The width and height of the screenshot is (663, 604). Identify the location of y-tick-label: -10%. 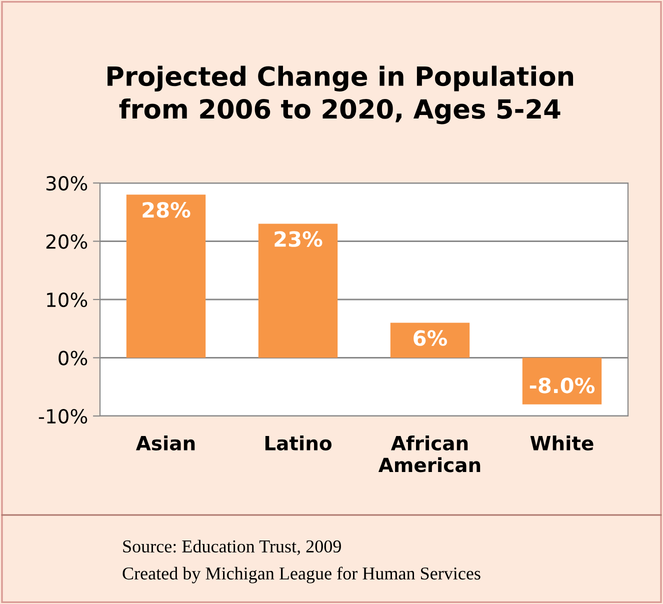
(63, 416).